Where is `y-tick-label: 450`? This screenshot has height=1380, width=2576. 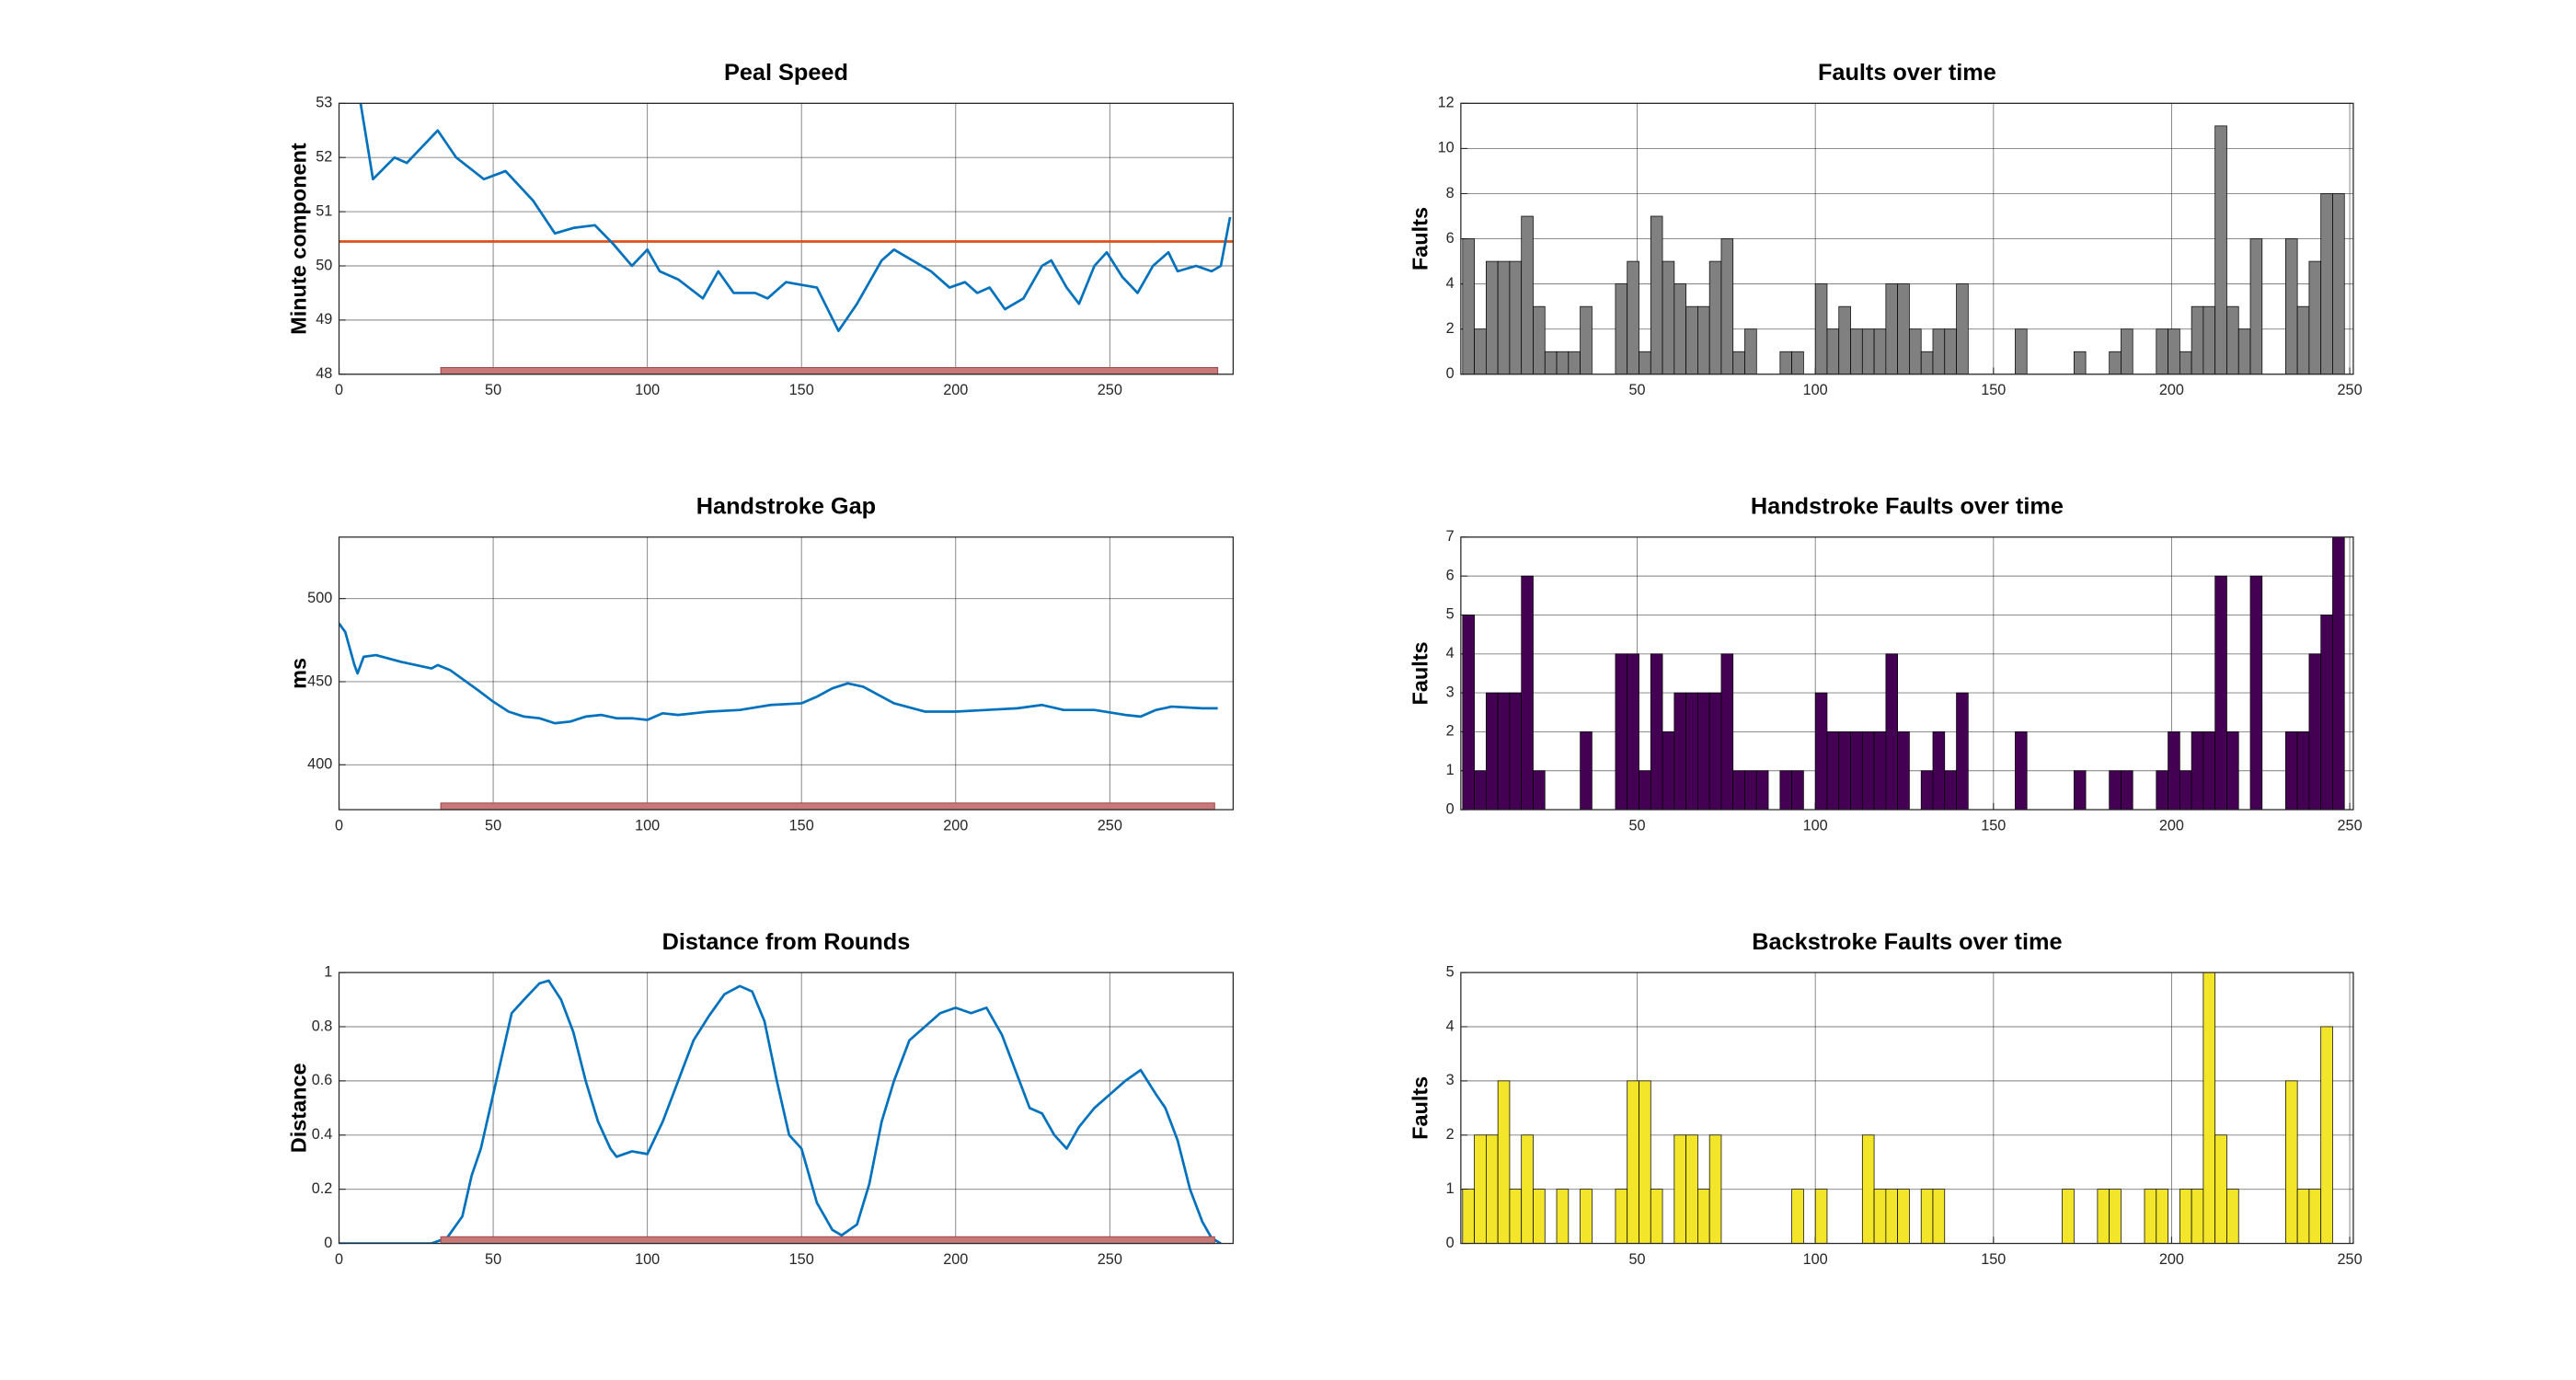 y-tick-label: 450 is located at coordinates (319, 681).